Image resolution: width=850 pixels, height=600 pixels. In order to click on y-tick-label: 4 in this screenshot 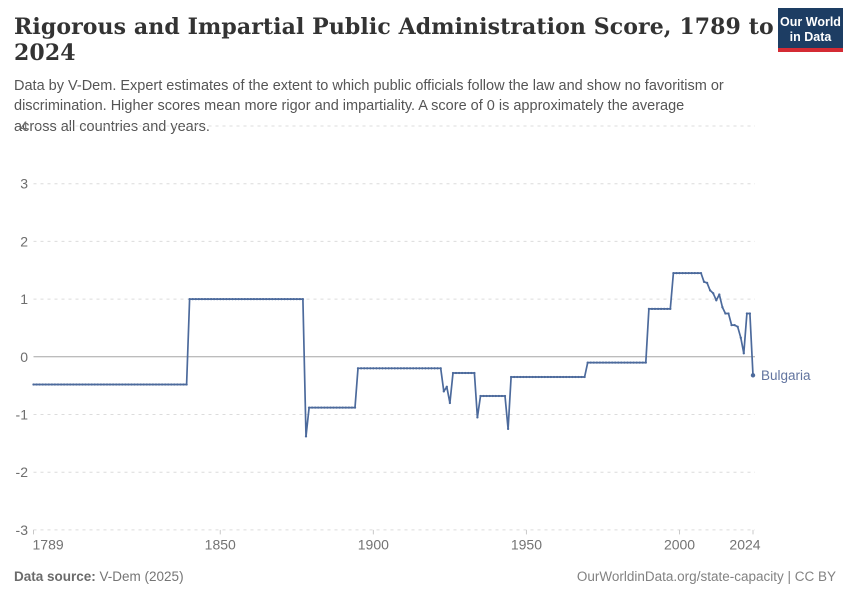, I will do `click(24, 126)`.